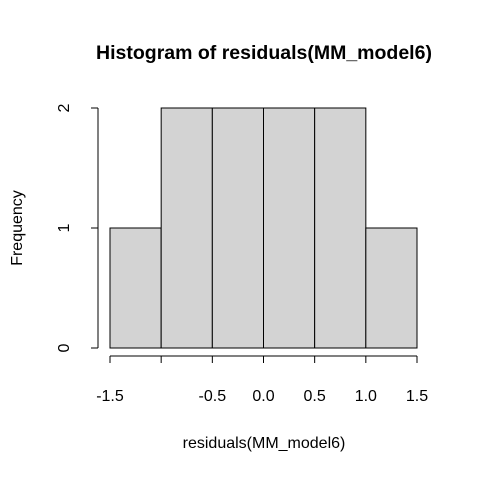  Describe the element at coordinates (110, 396) in the screenshot. I see `x-tick-label-0: -1.5` at that location.